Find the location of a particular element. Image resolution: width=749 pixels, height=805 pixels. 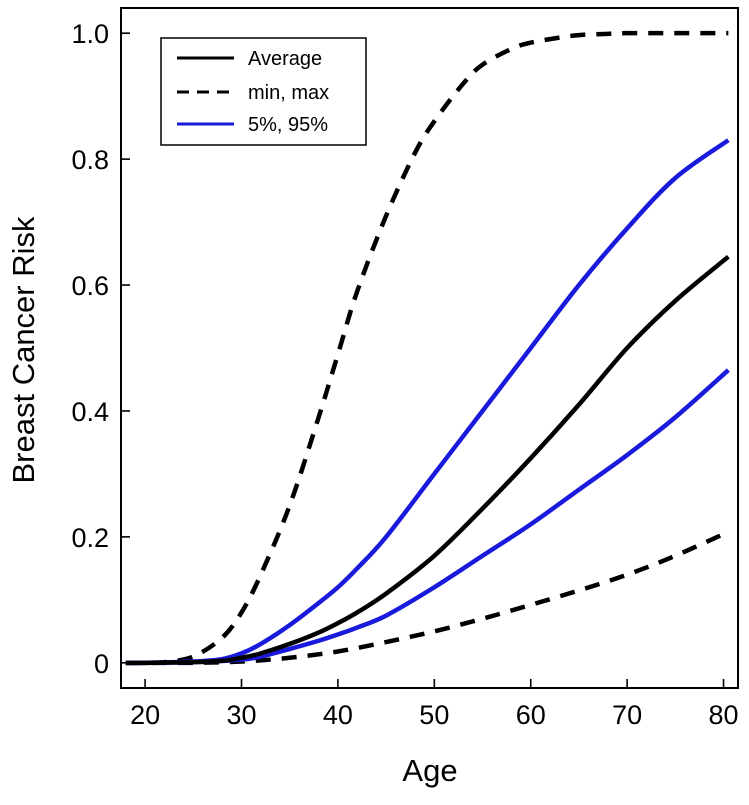

series-line-min-max is located at coordinates (427, 597).